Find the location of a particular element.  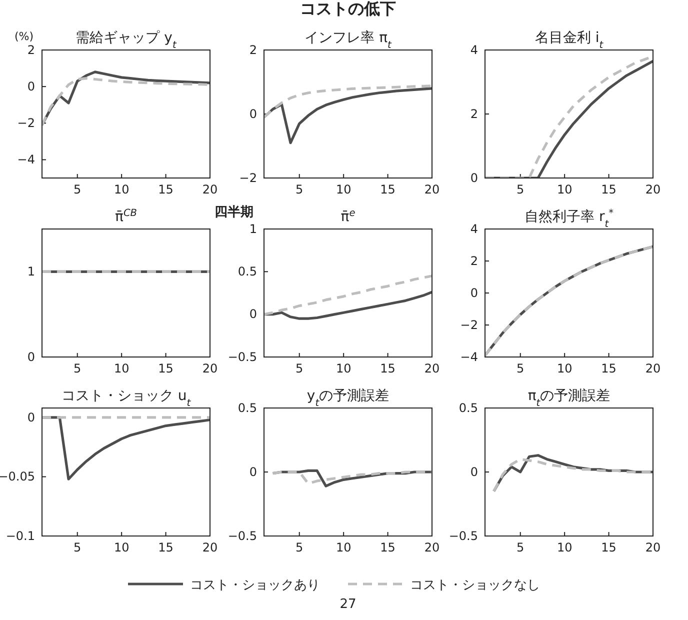

chart-title: π̄$^{CB}$ is located at coordinates (126, 216).